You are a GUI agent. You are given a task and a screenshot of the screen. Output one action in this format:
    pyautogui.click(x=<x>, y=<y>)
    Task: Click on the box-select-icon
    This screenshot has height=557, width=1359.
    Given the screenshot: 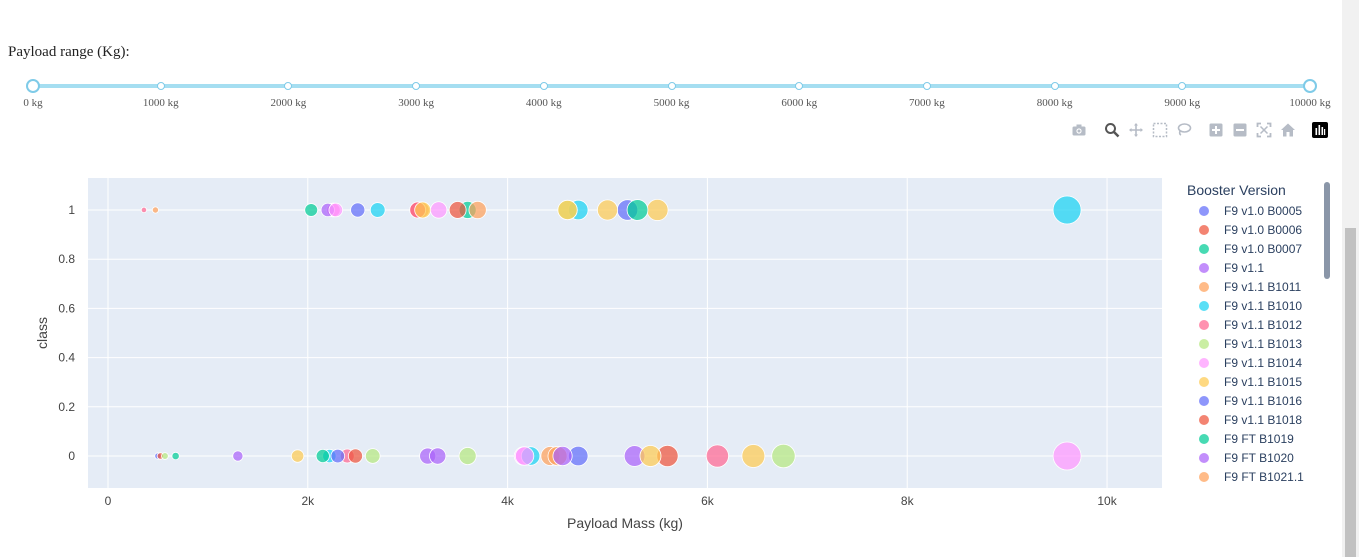 What is the action you would take?
    pyautogui.click(x=1160, y=130)
    